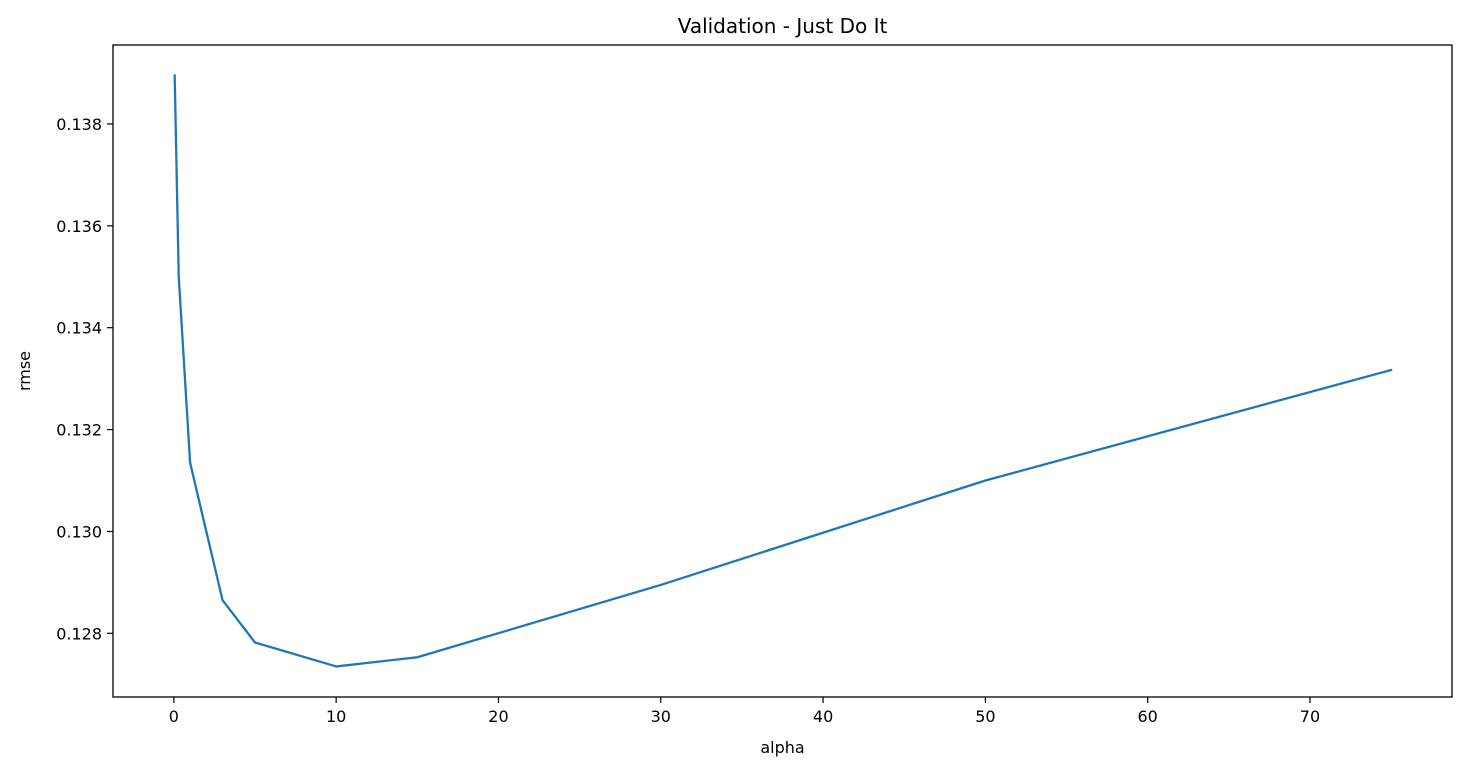 The image size is (1466, 772). What do you see at coordinates (1148, 716) in the screenshot?
I see `x-tick-label: 60` at bounding box center [1148, 716].